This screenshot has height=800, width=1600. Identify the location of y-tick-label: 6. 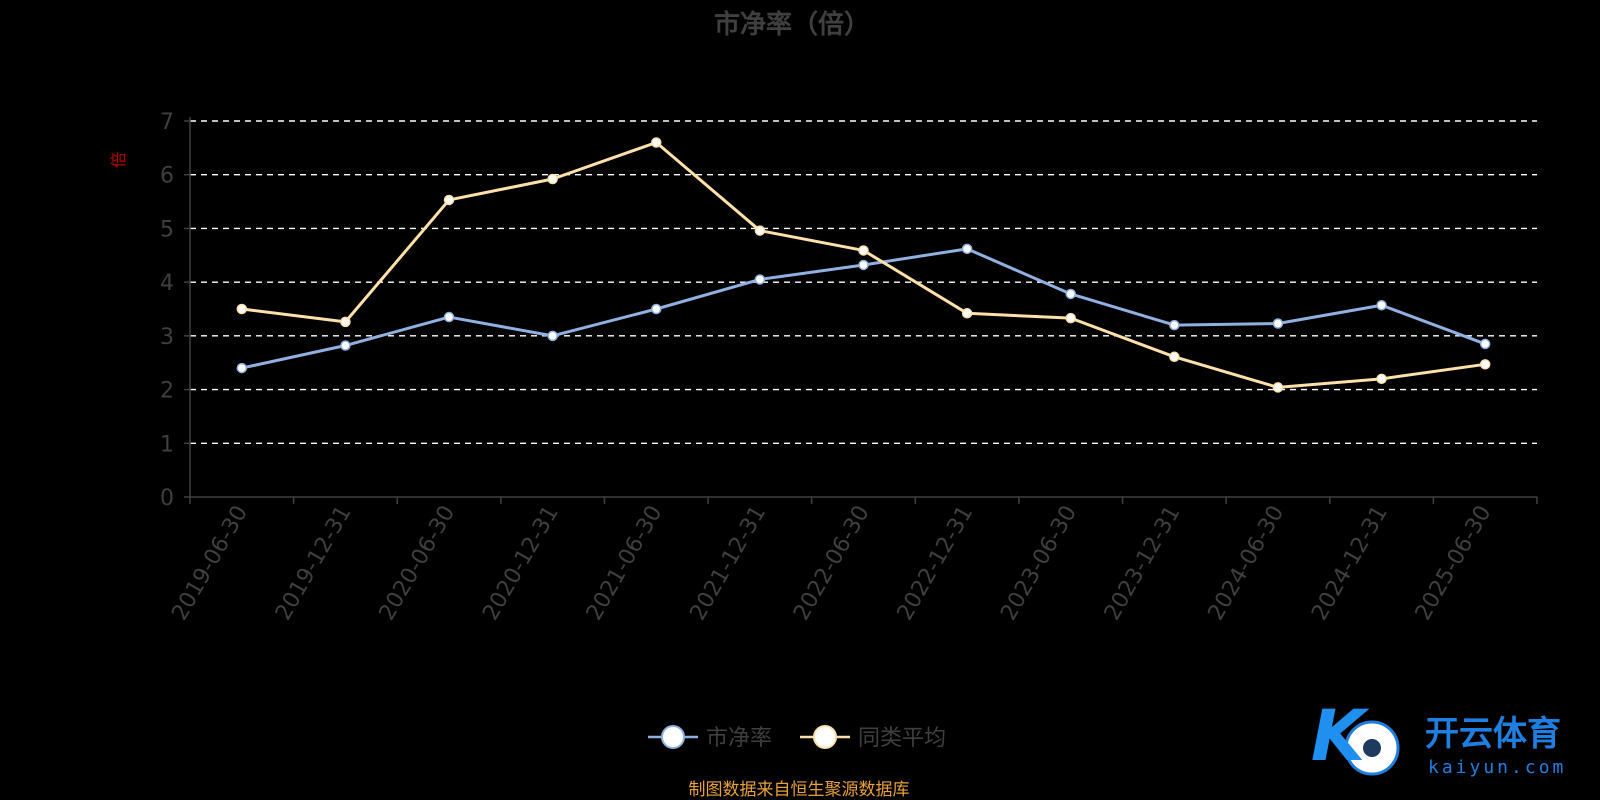
(167, 176).